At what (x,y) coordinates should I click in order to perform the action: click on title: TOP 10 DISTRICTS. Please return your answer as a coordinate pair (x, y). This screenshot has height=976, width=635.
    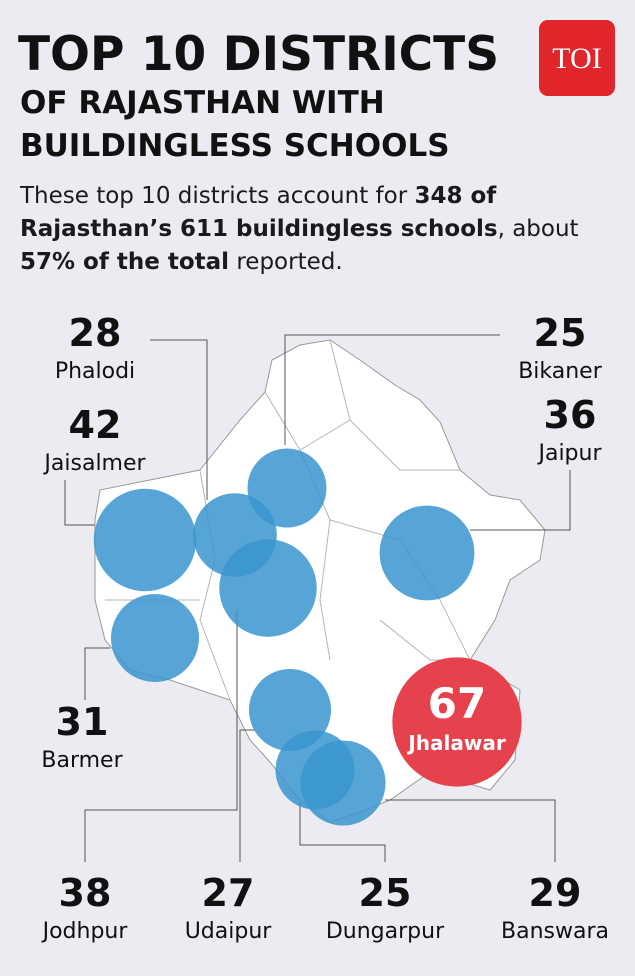
    Looking at the image, I should click on (258, 54).